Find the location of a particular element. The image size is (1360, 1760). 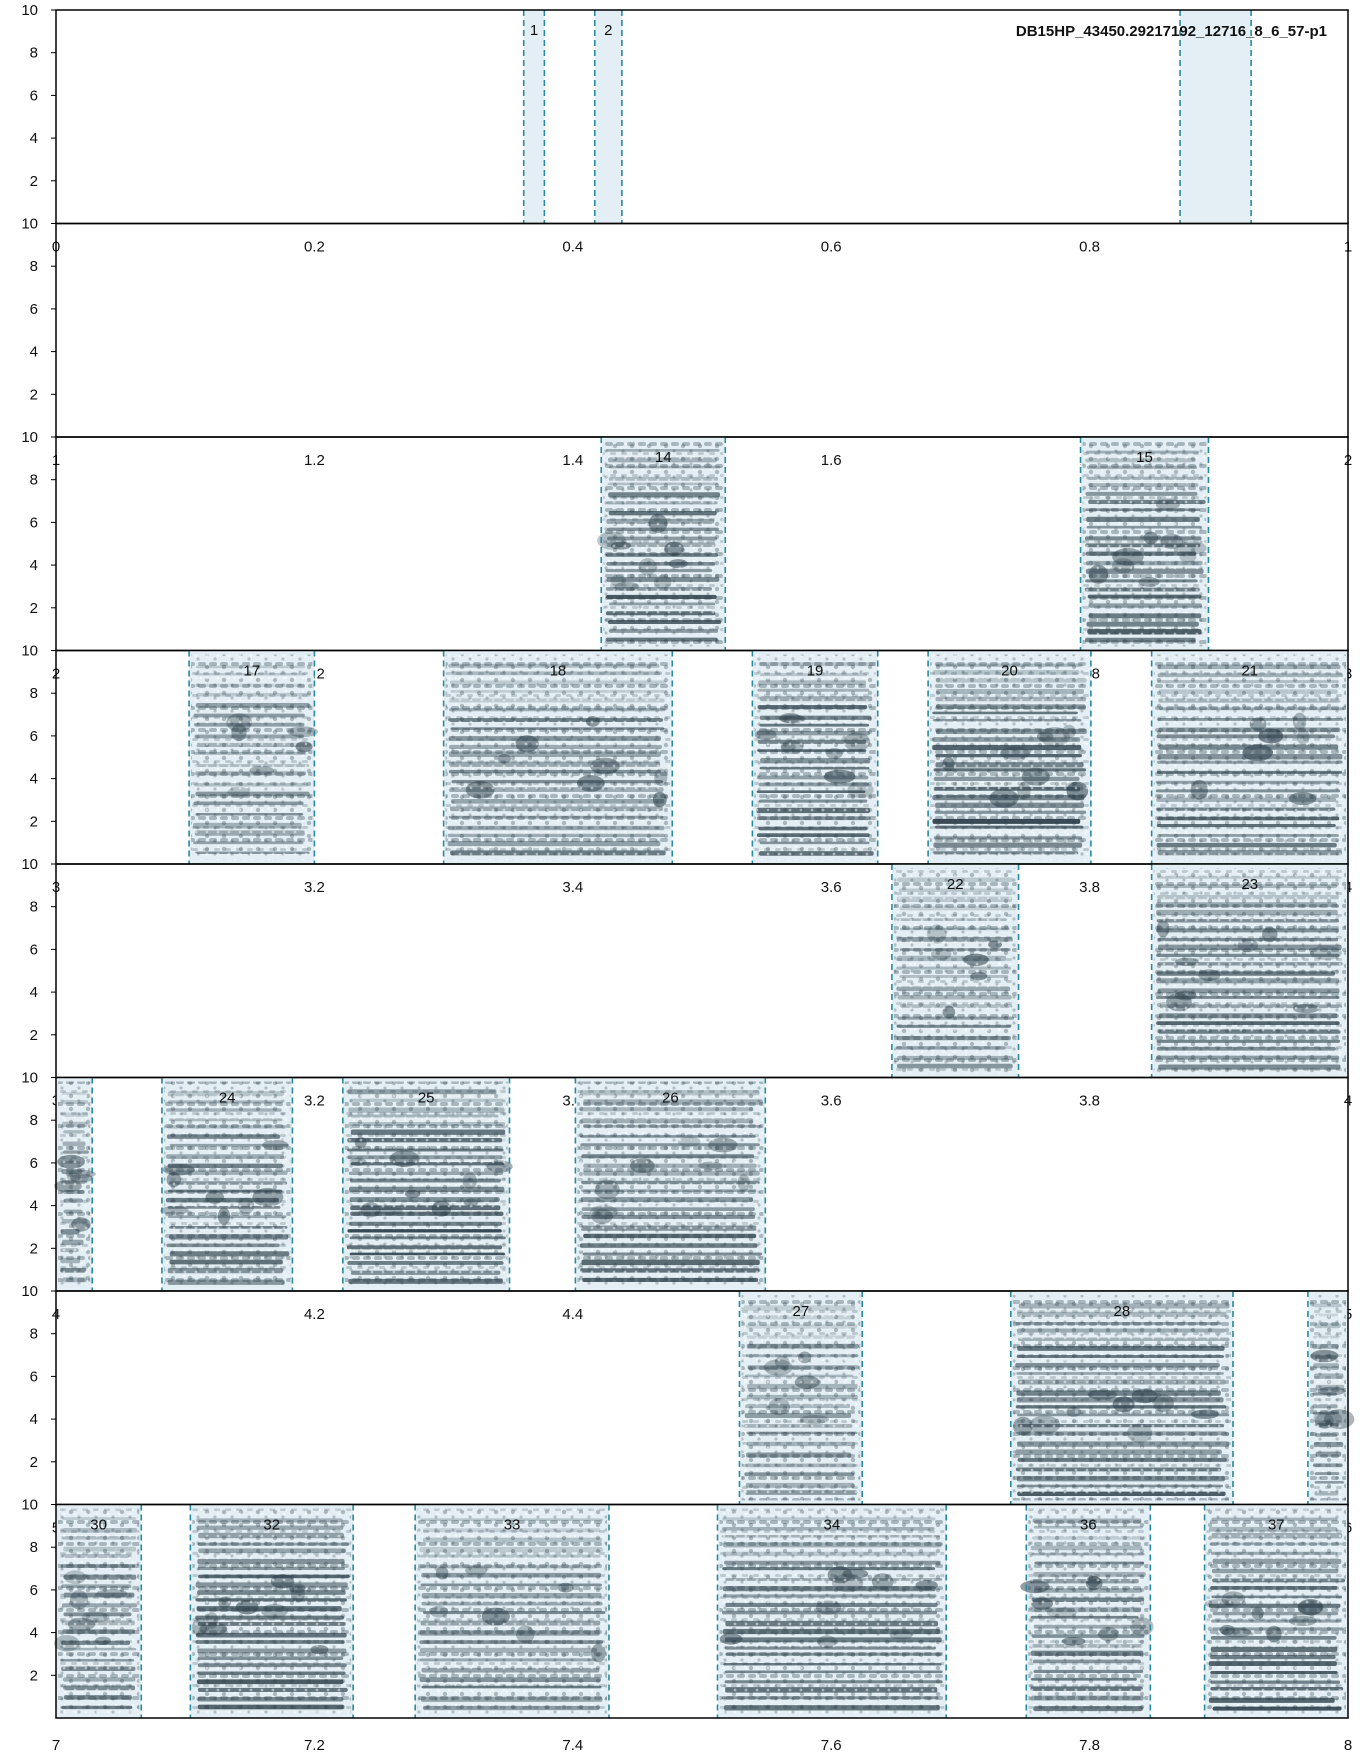

segment: 2 is located at coordinates (608, 117).